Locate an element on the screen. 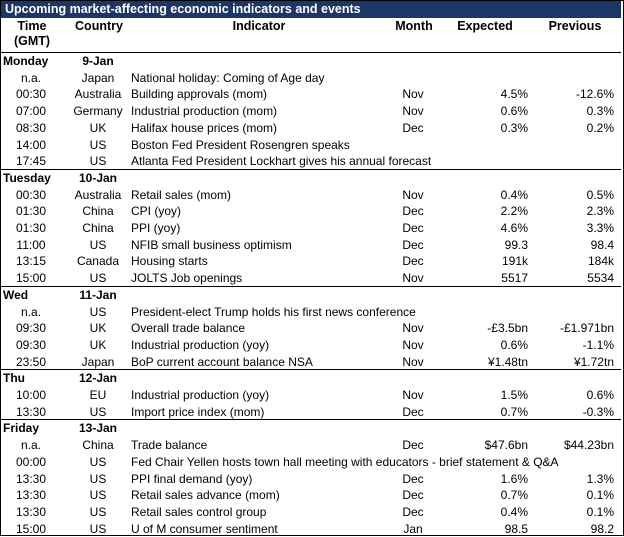 This screenshot has height=537, width=624. indicator-cell: U of M consumer sentiment is located at coordinates (204, 528).